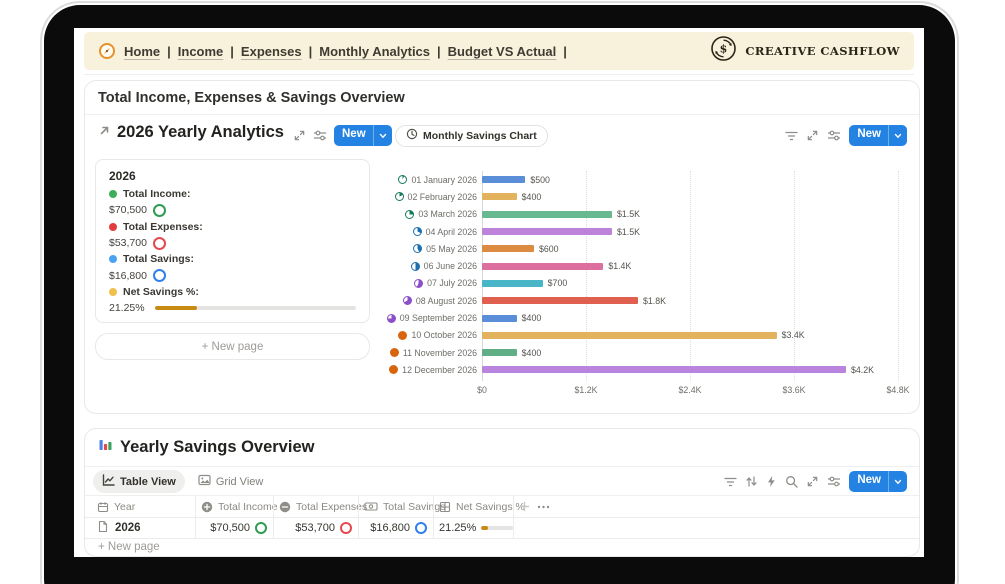  What do you see at coordinates (543, 506) in the screenshot?
I see `more-options-icon` at bounding box center [543, 506].